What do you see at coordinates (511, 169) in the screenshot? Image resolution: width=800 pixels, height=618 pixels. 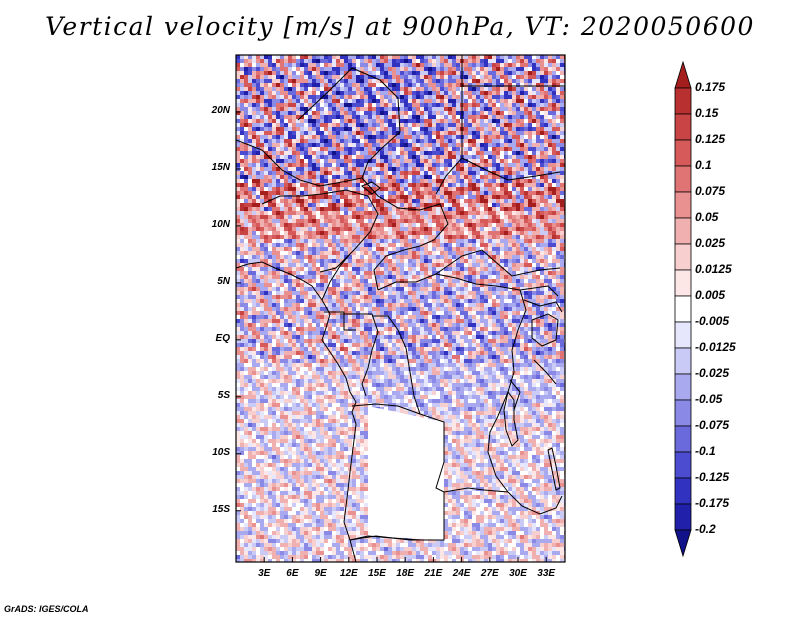 I see `border-ethiopia` at bounding box center [511, 169].